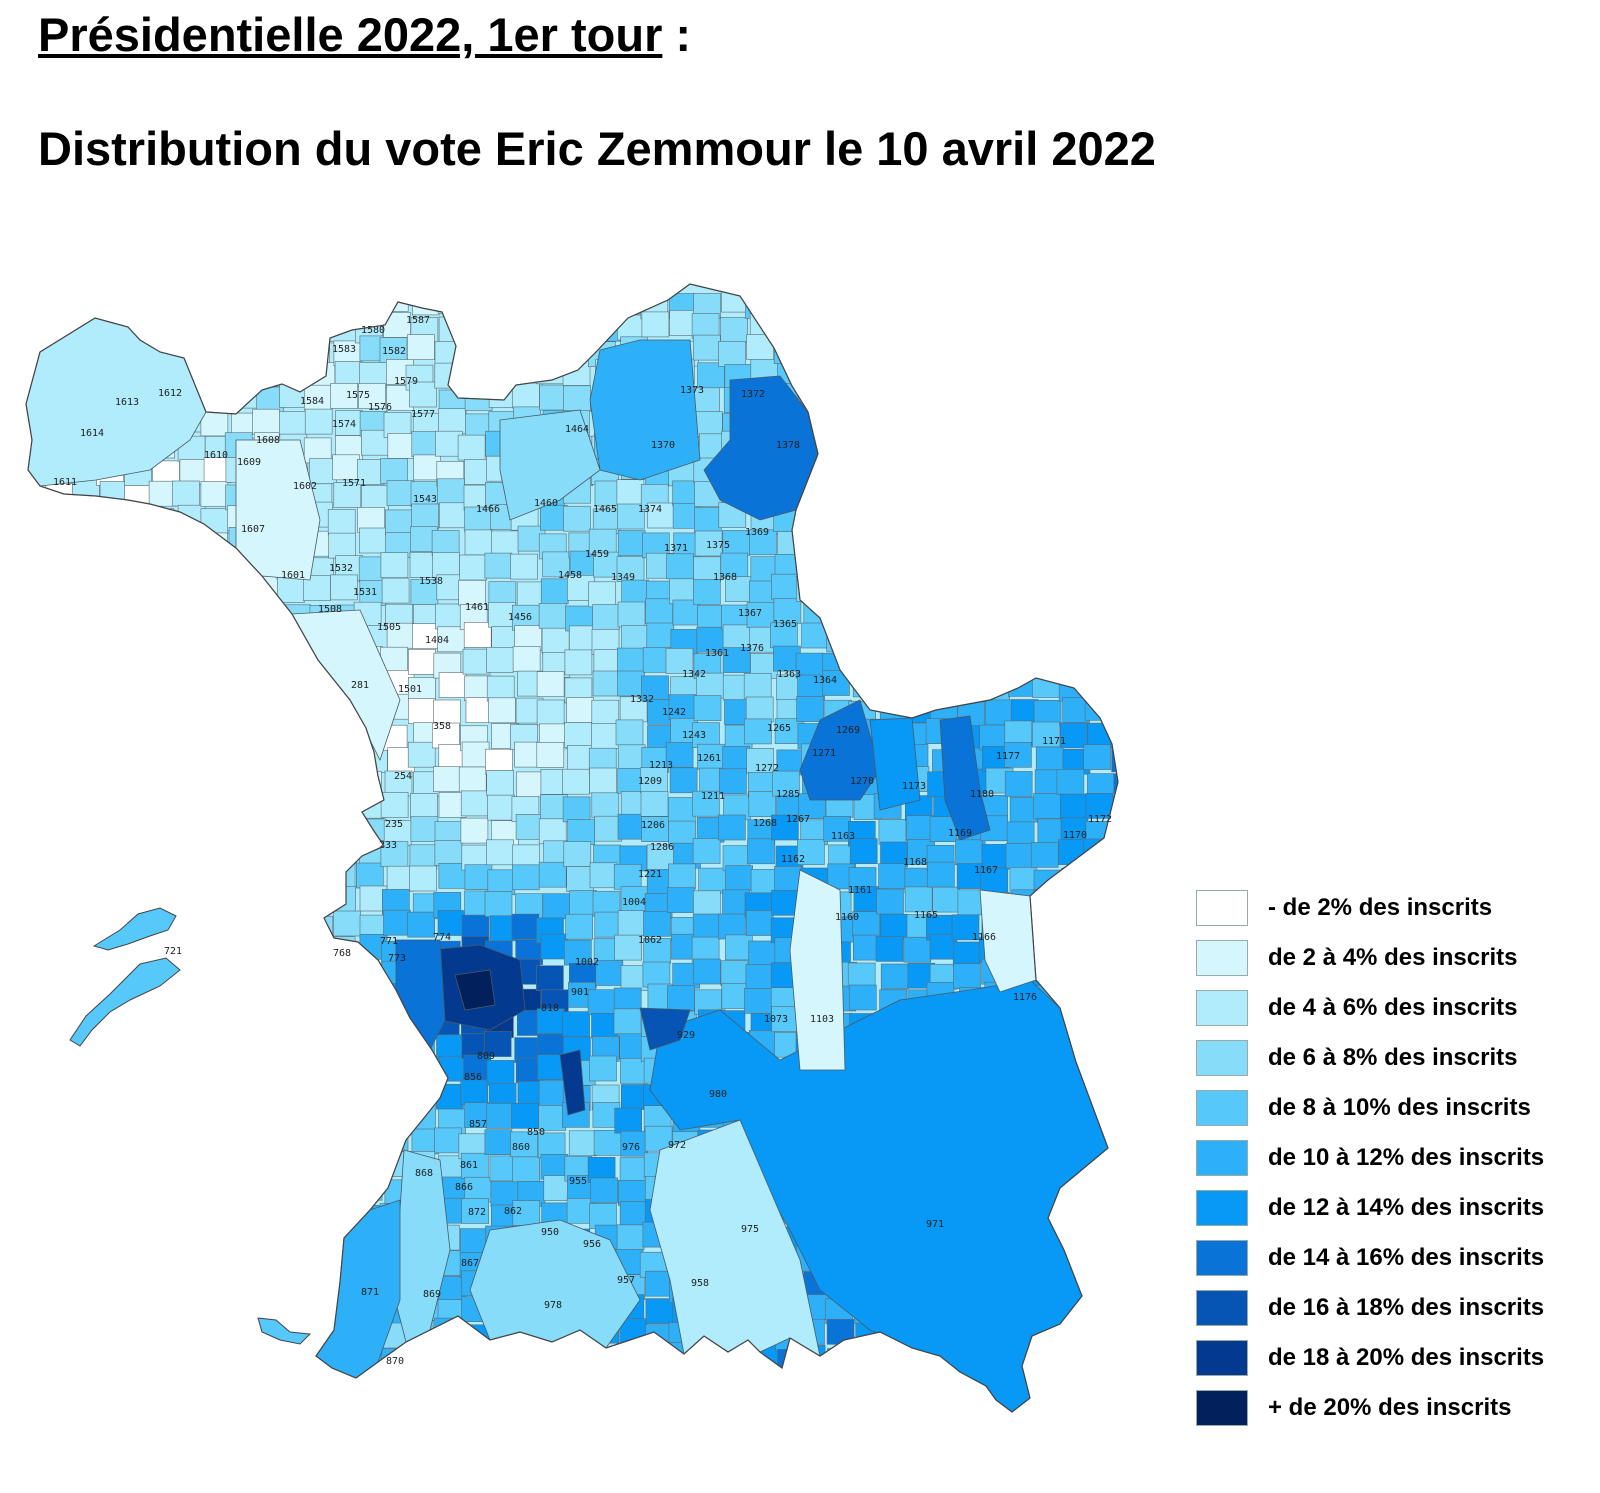 The image size is (1600, 1493). I want to click on bureau-zone, so click(665, 1029).